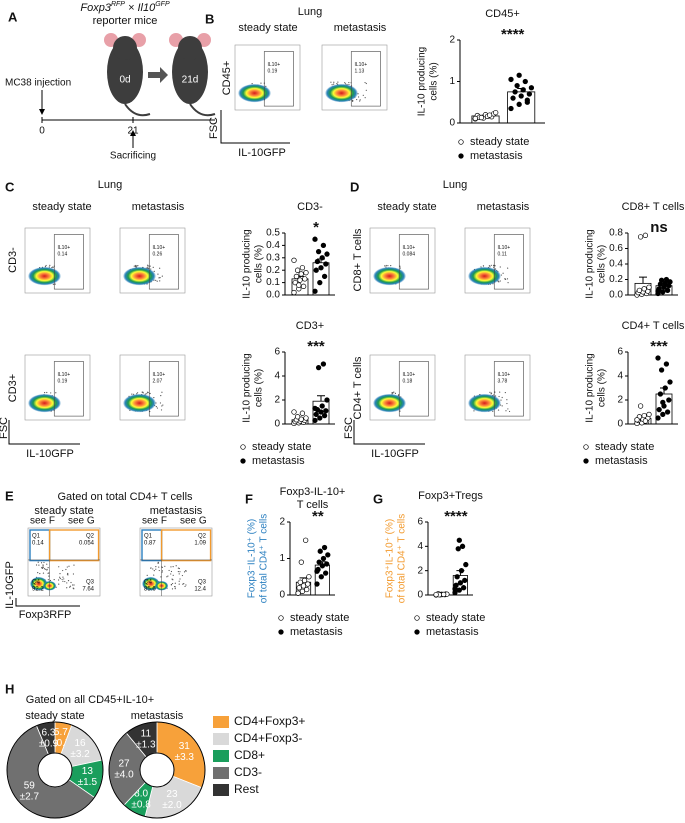 The width and height of the screenshot is (685, 823). I want to click on y-axis-label: cells (%), so click(259, 264).